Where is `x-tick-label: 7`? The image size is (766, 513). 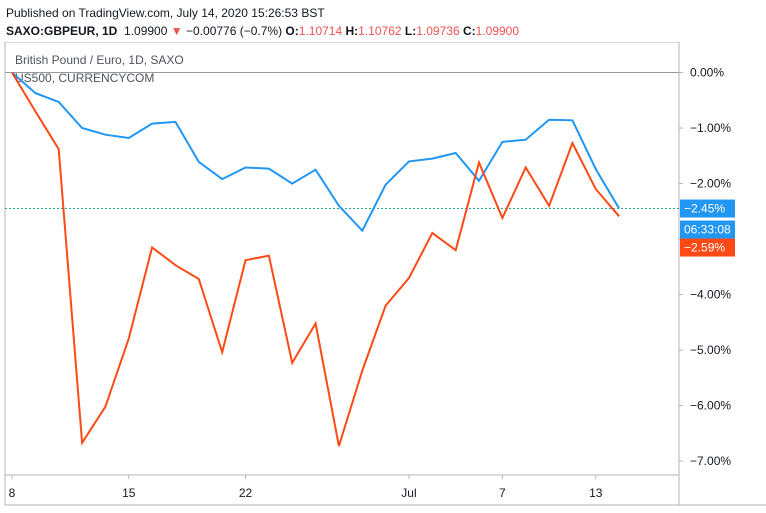
x-tick-label: 7 is located at coordinates (502, 493).